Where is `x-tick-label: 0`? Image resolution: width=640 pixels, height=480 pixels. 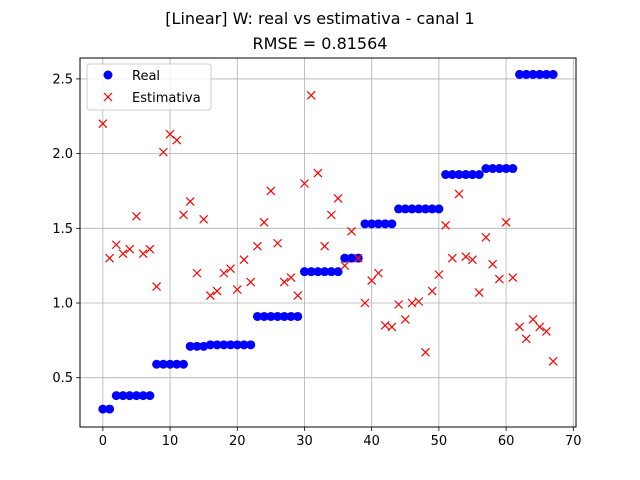 x-tick-label: 0 is located at coordinates (103, 441).